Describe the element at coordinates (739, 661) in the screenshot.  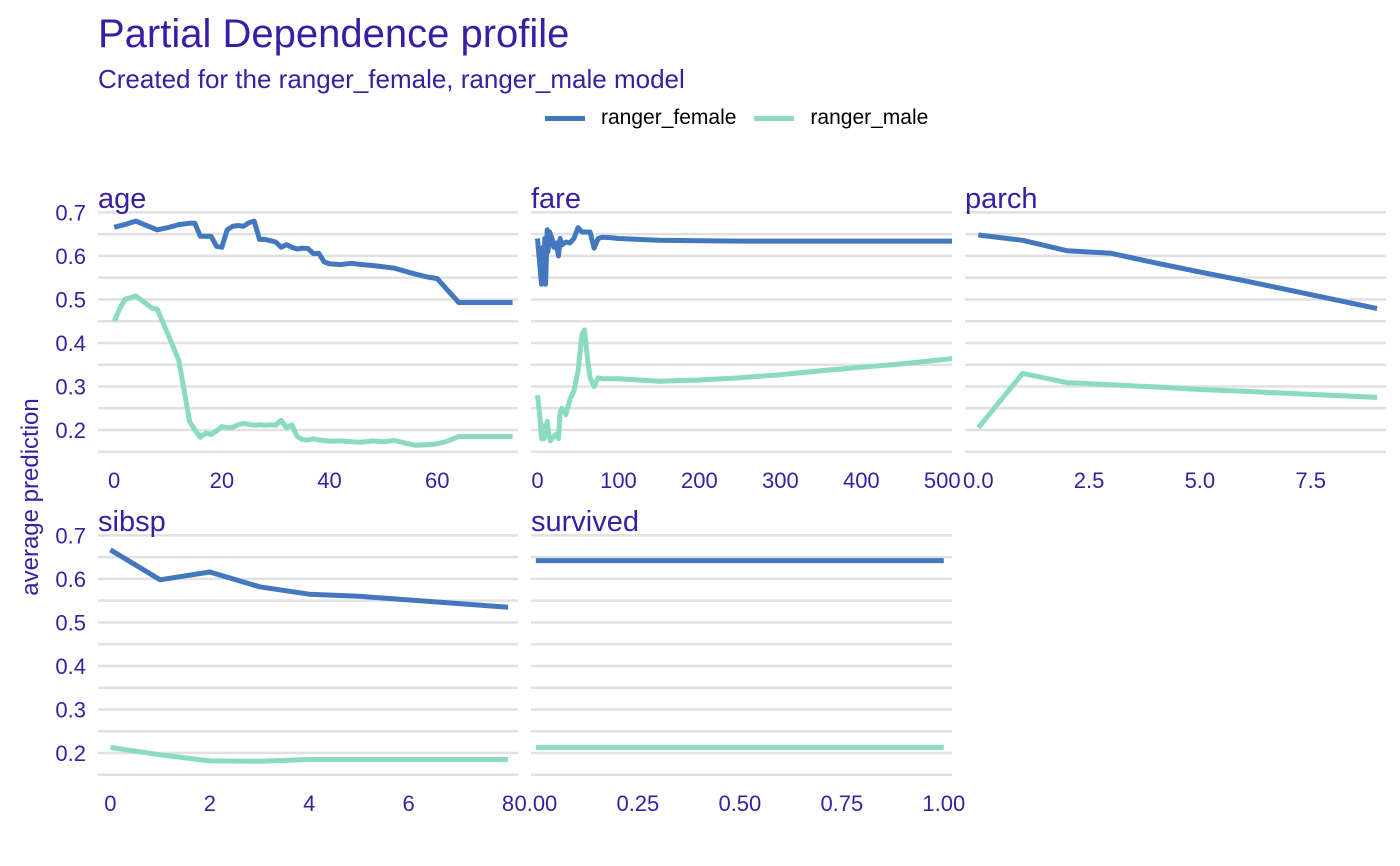
I see `facet-survived: survived 0.00 0.25 0.50 0.75 1.00` at that location.